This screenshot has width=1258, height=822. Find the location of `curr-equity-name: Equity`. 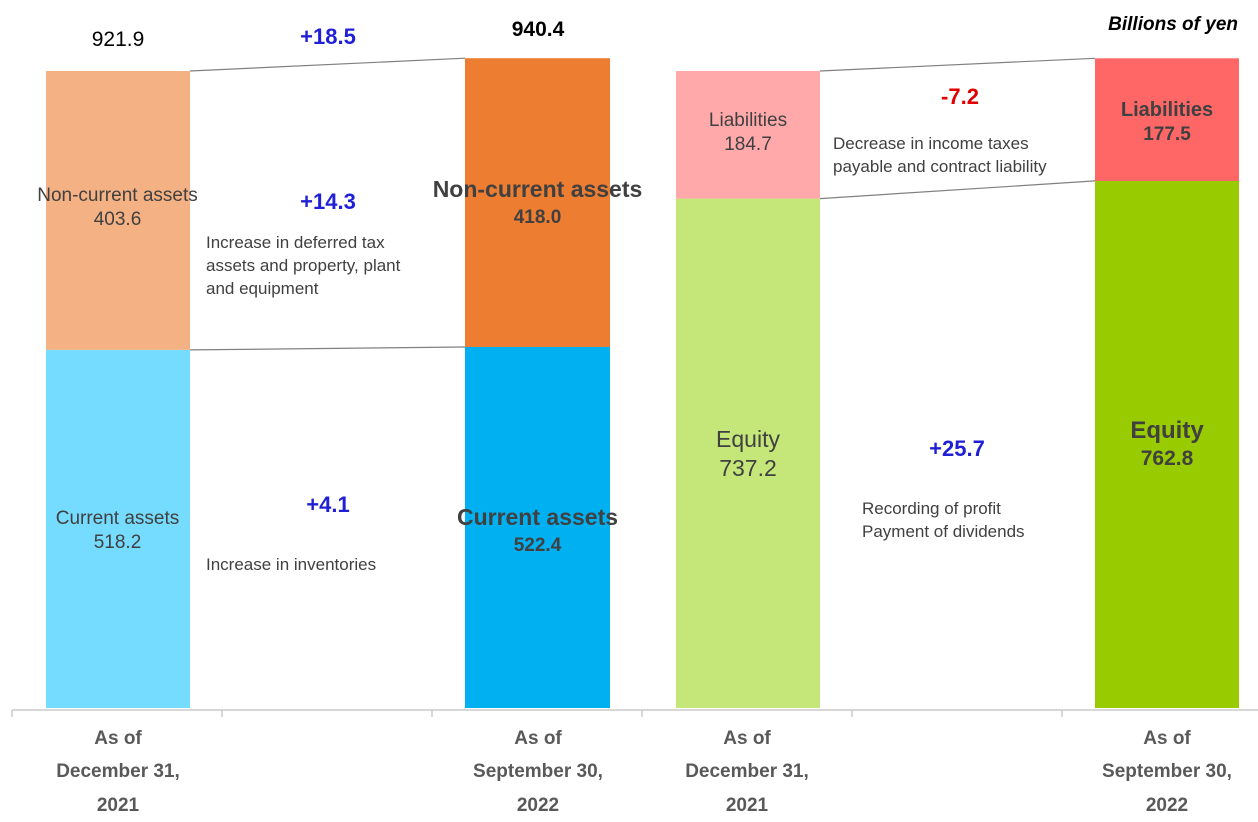

curr-equity-name: Equity is located at coordinates (1167, 430).